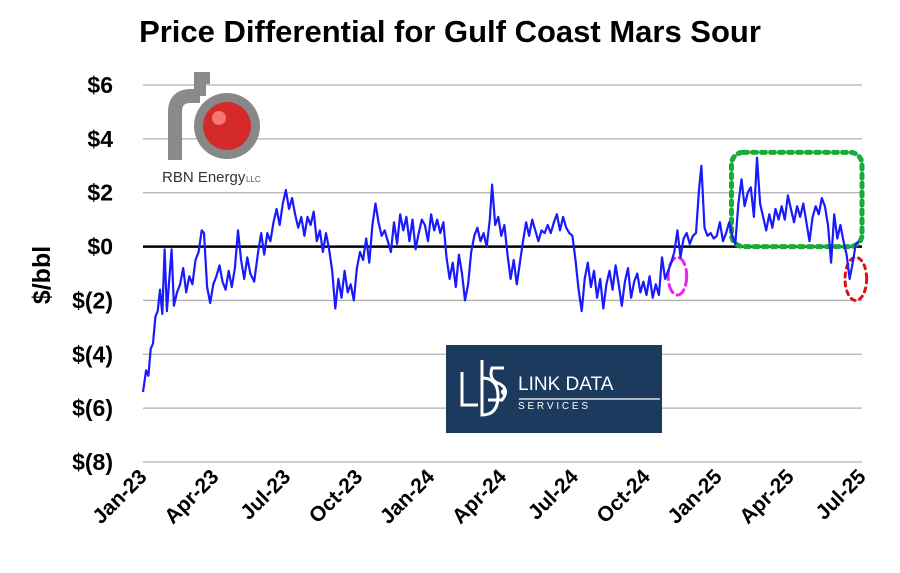 The image size is (900, 573). I want to click on y-tick-label: $2, so click(100, 193).